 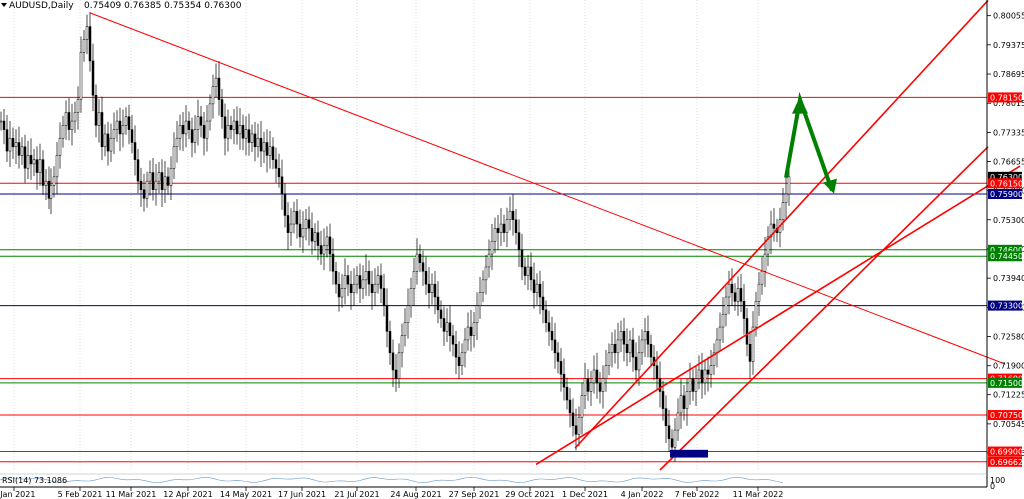 I want to click on price-tick-label: 0.75300, so click(x=1008, y=220).